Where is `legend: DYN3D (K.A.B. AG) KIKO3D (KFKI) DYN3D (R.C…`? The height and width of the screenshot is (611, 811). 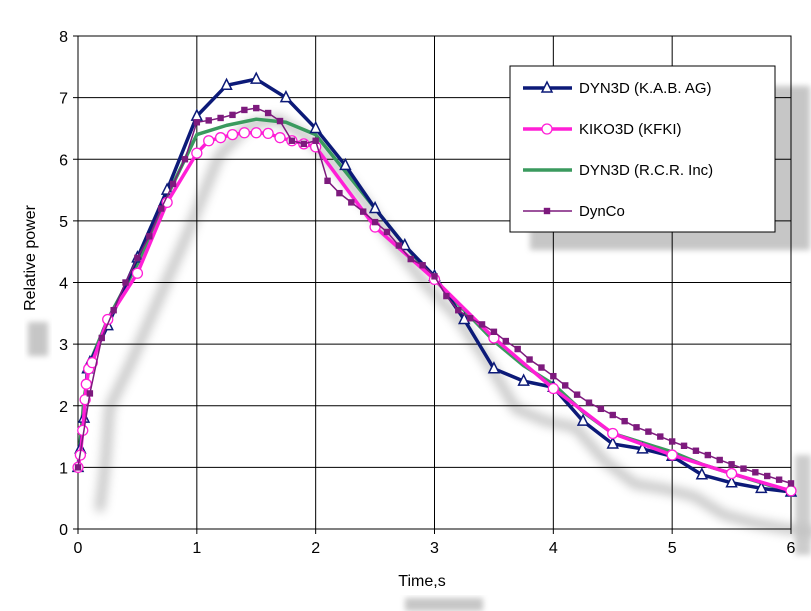 legend: DYN3D (K.A.B. AG) KIKO3D (KFKI) DYN3D (R.C… is located at coordinates (642, 149).